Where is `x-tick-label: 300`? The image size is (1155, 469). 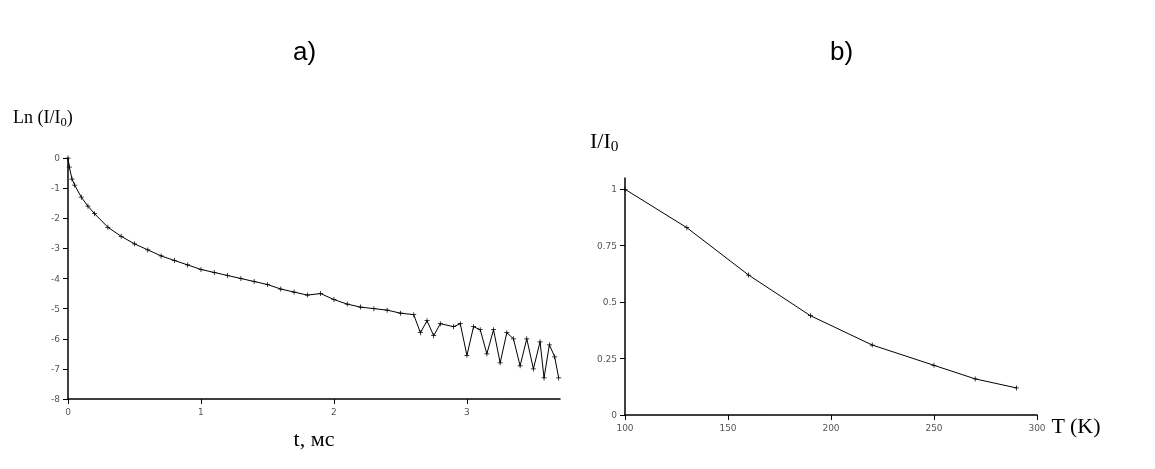
x-tick-label: 300 is located at coordinates (1037, 427).